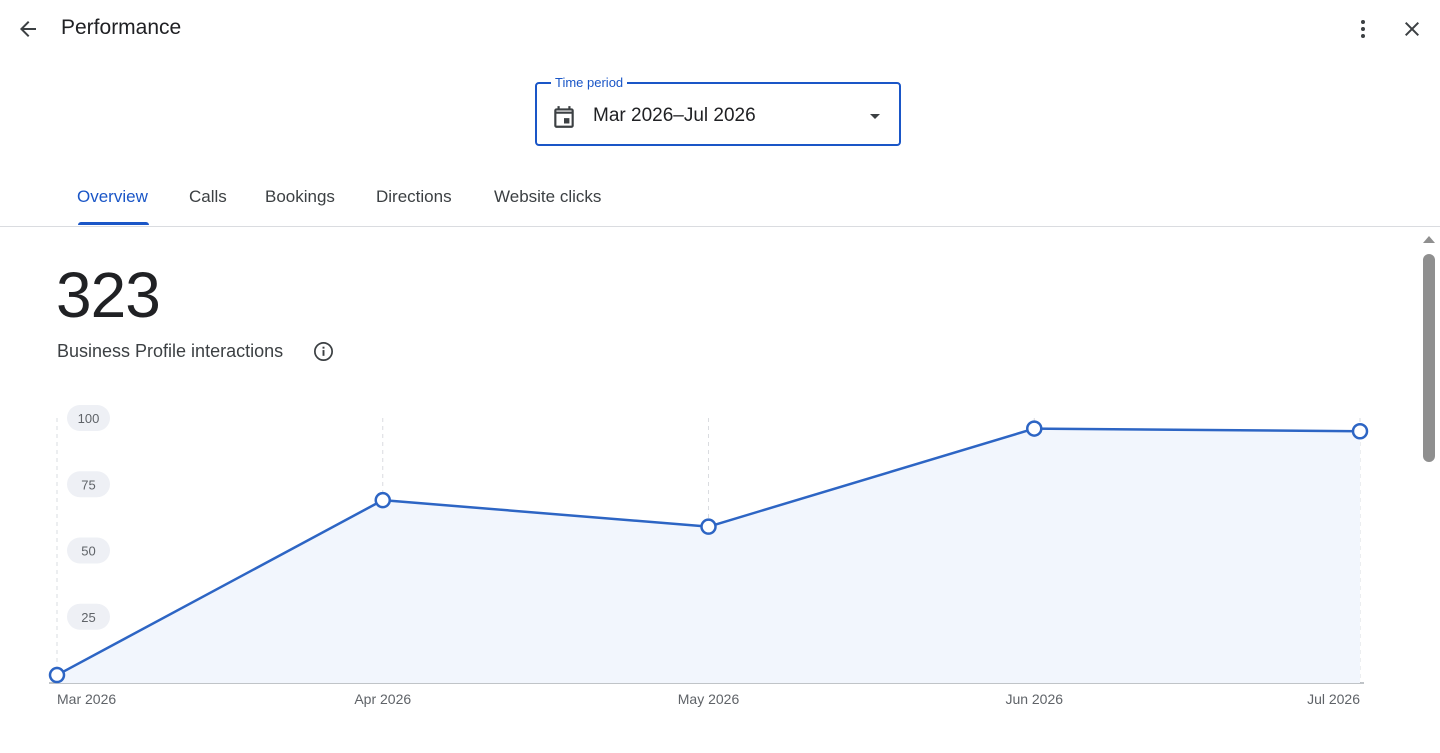  I want to click on y-tick-label: 100, so click(89, 418).